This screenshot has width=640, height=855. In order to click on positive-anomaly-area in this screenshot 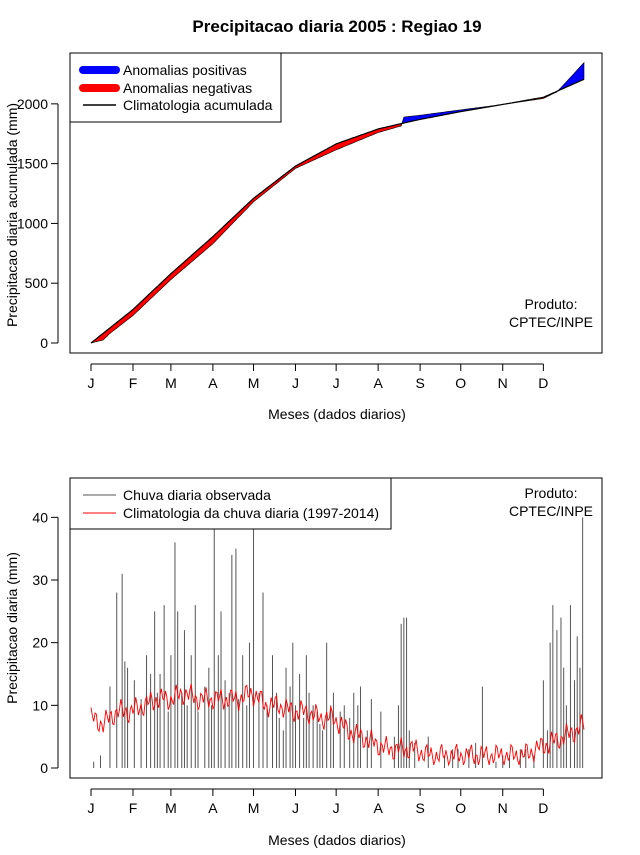, I will do `click(570, 77)`.